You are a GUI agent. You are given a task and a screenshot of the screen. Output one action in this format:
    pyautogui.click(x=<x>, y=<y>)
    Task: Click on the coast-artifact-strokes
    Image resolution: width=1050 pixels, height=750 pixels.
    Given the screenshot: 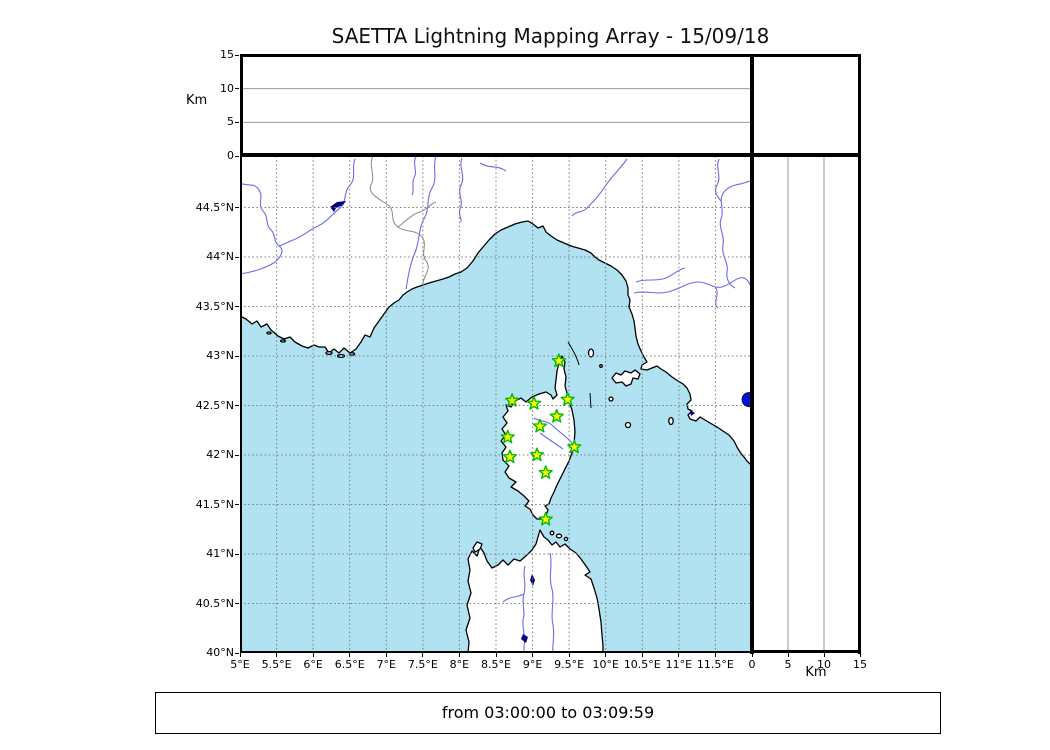 What is the action you would take?
    pyautogui.click(x=579, y=375)
    